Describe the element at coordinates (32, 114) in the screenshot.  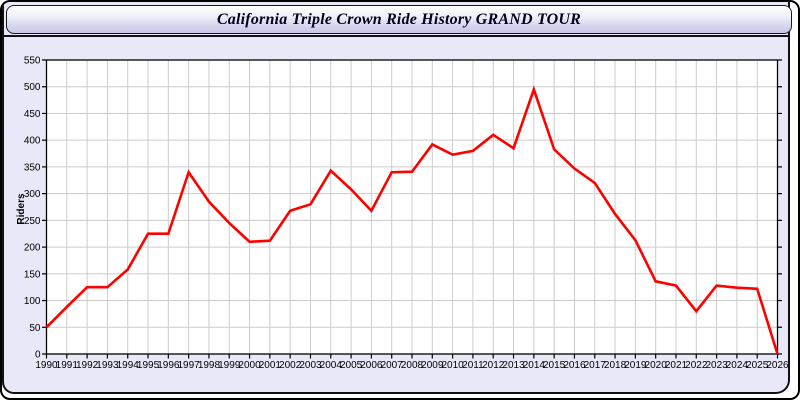
I see `svg-text: 450` at that location.